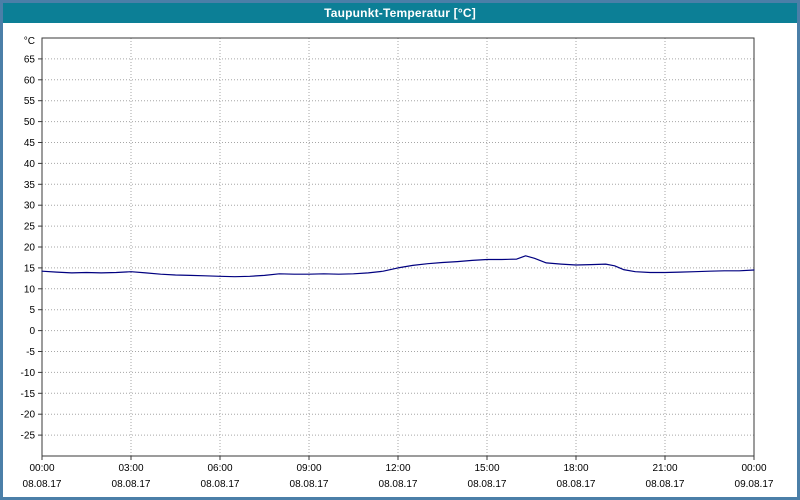 This screenshot has width=800, height=500. What do you see at coordinates (219, 468) in the screenshot?
I see `x-tick-time-label: 06:00` at bounding box center [219, 468].